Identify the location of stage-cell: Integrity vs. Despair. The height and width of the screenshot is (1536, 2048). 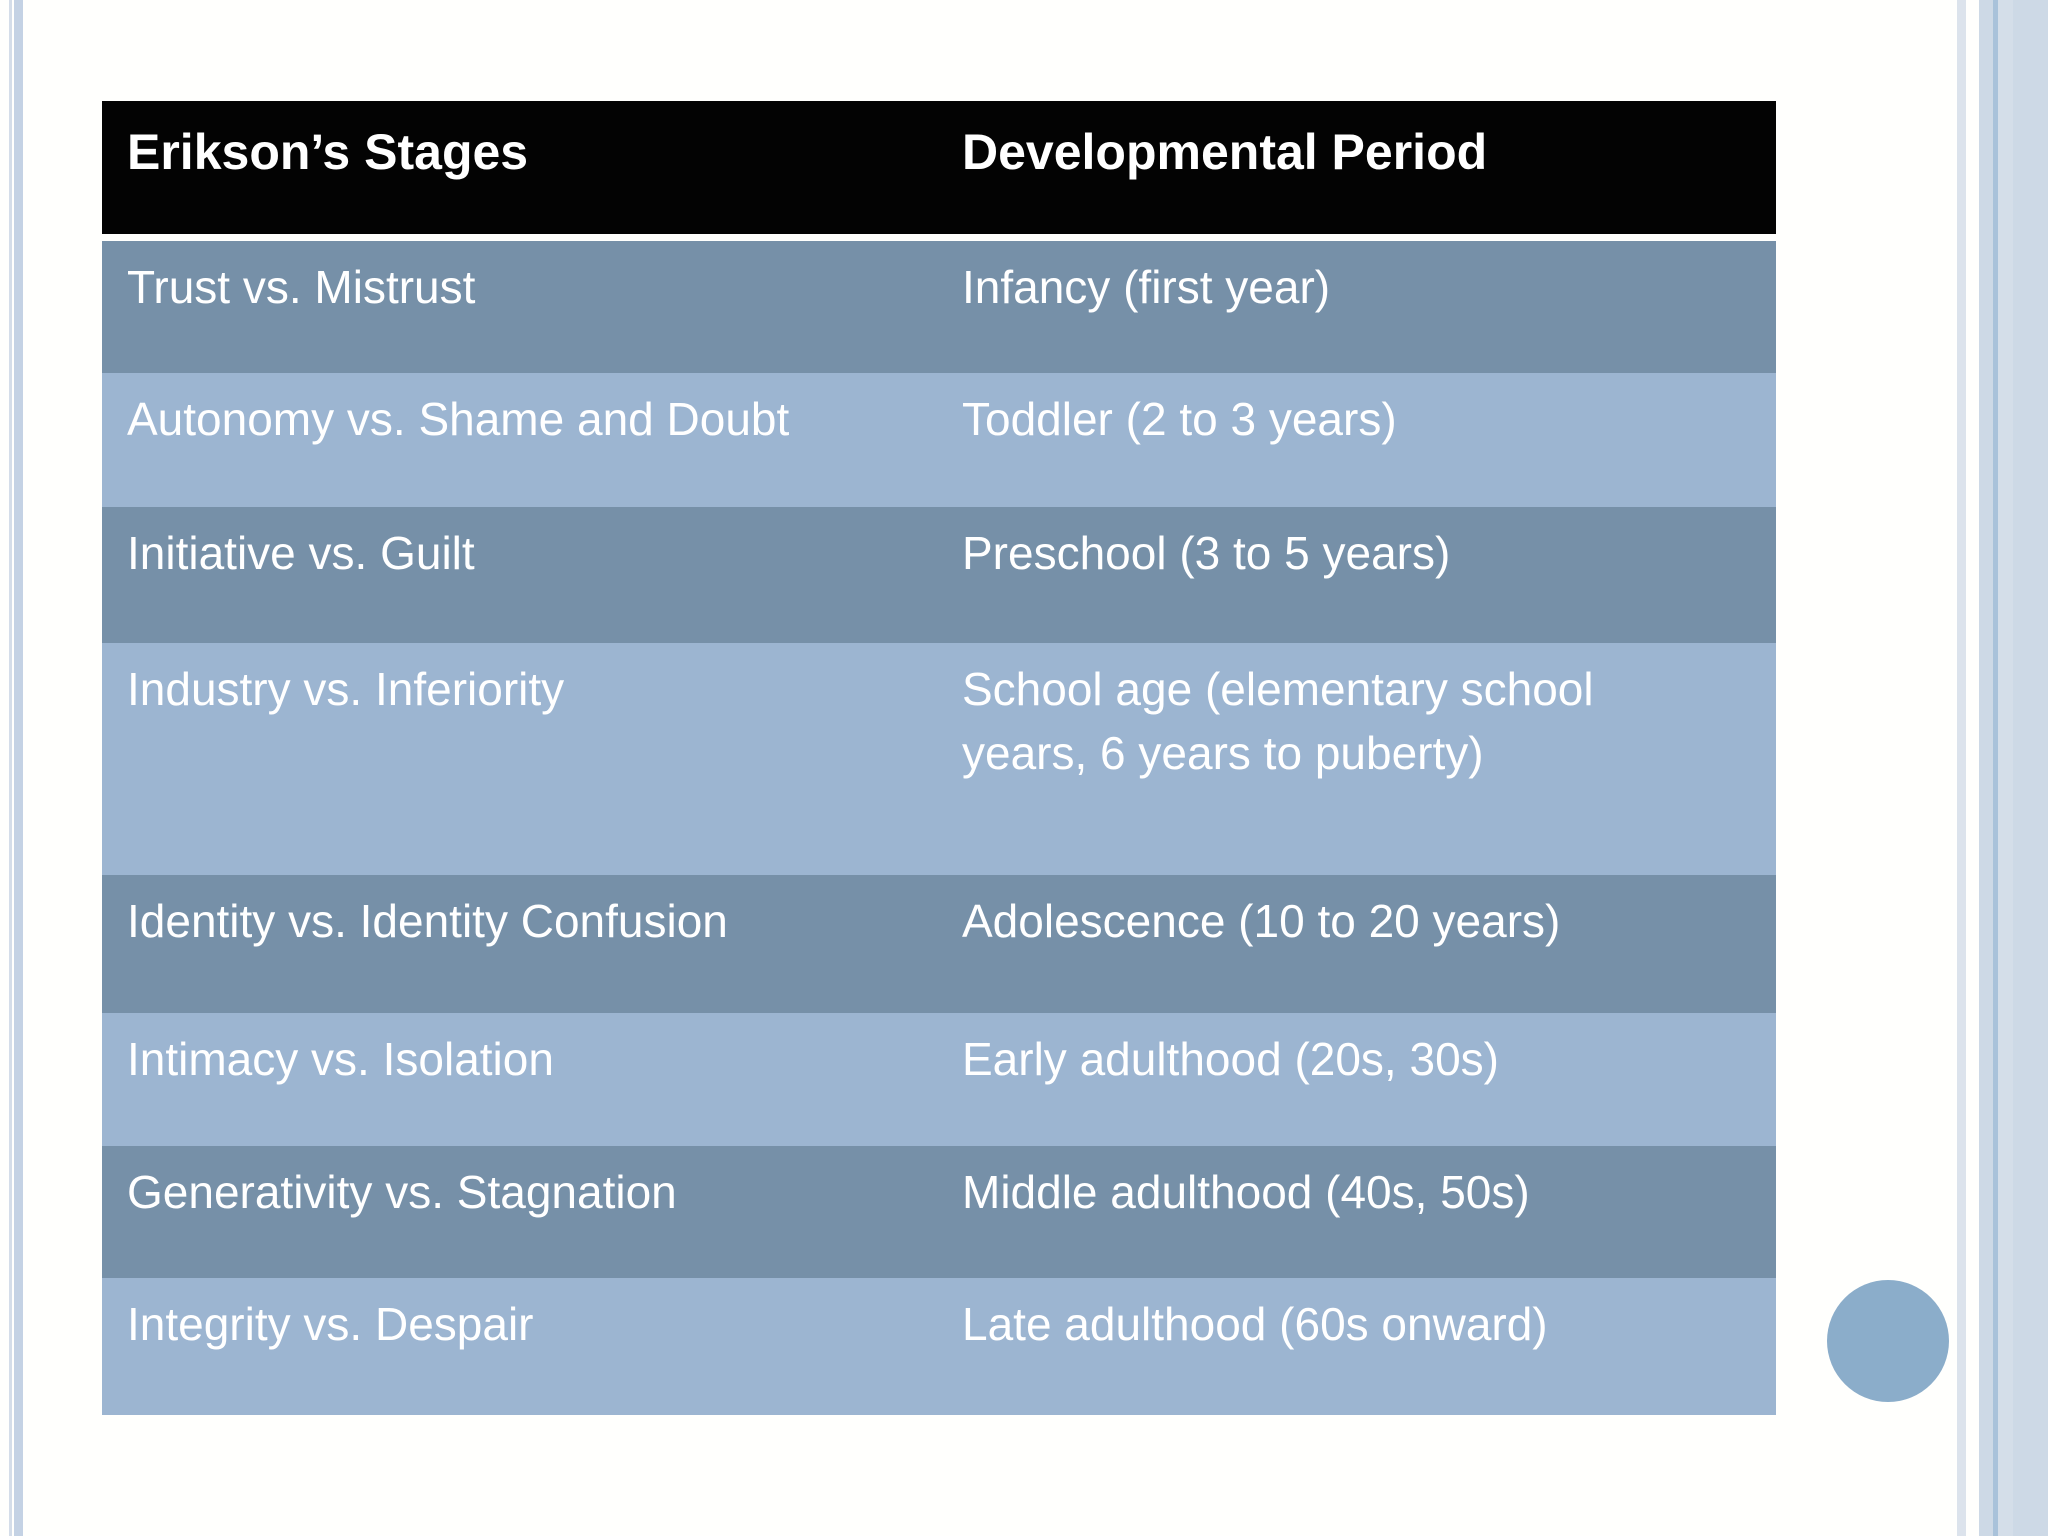
(330, 1324).